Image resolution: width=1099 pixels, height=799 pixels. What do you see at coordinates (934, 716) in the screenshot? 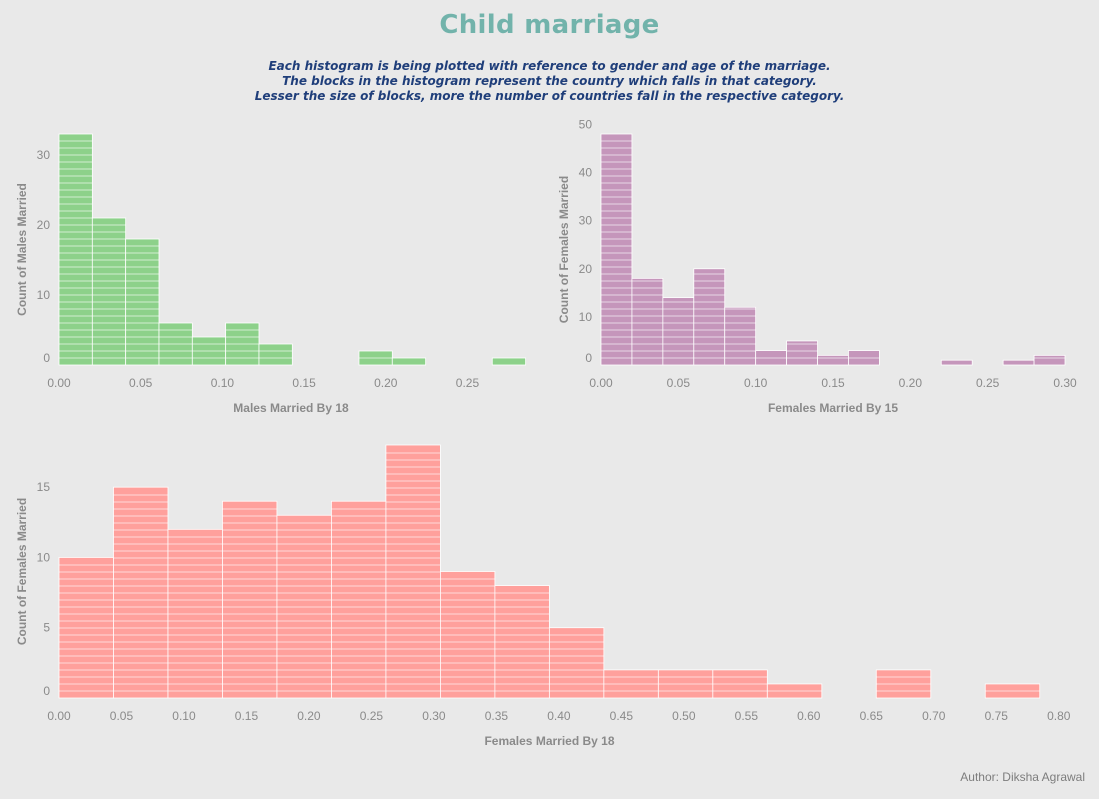
I see `x-tick-label: 0.70` at bounding box center [934, 716].